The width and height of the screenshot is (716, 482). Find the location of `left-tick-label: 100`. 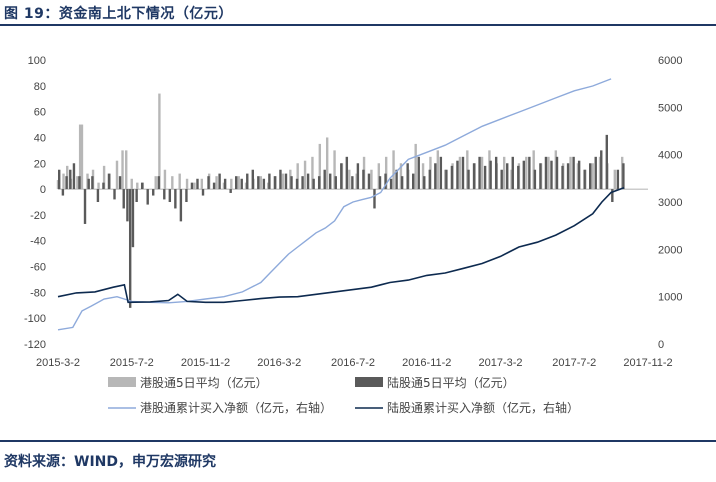

left-tick-label: 100 is located at coordinates (37, 61).